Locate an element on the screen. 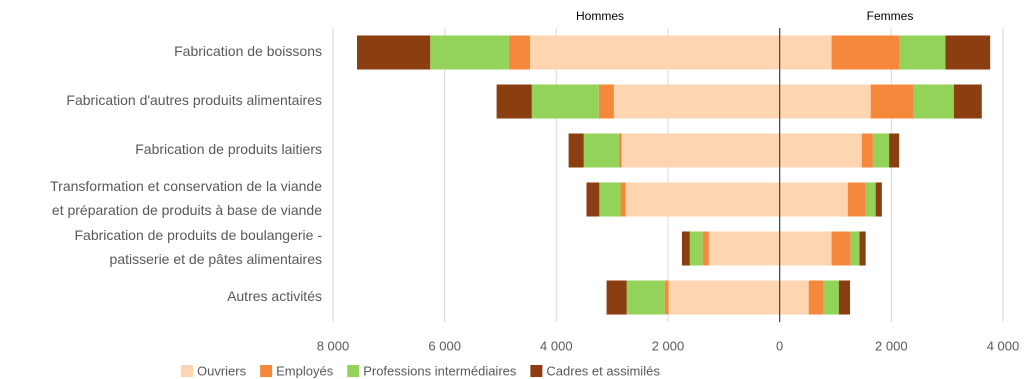 The image size is (1025, 379). legend-label: Professions intermédiaires is located at coordinates (440, 370).